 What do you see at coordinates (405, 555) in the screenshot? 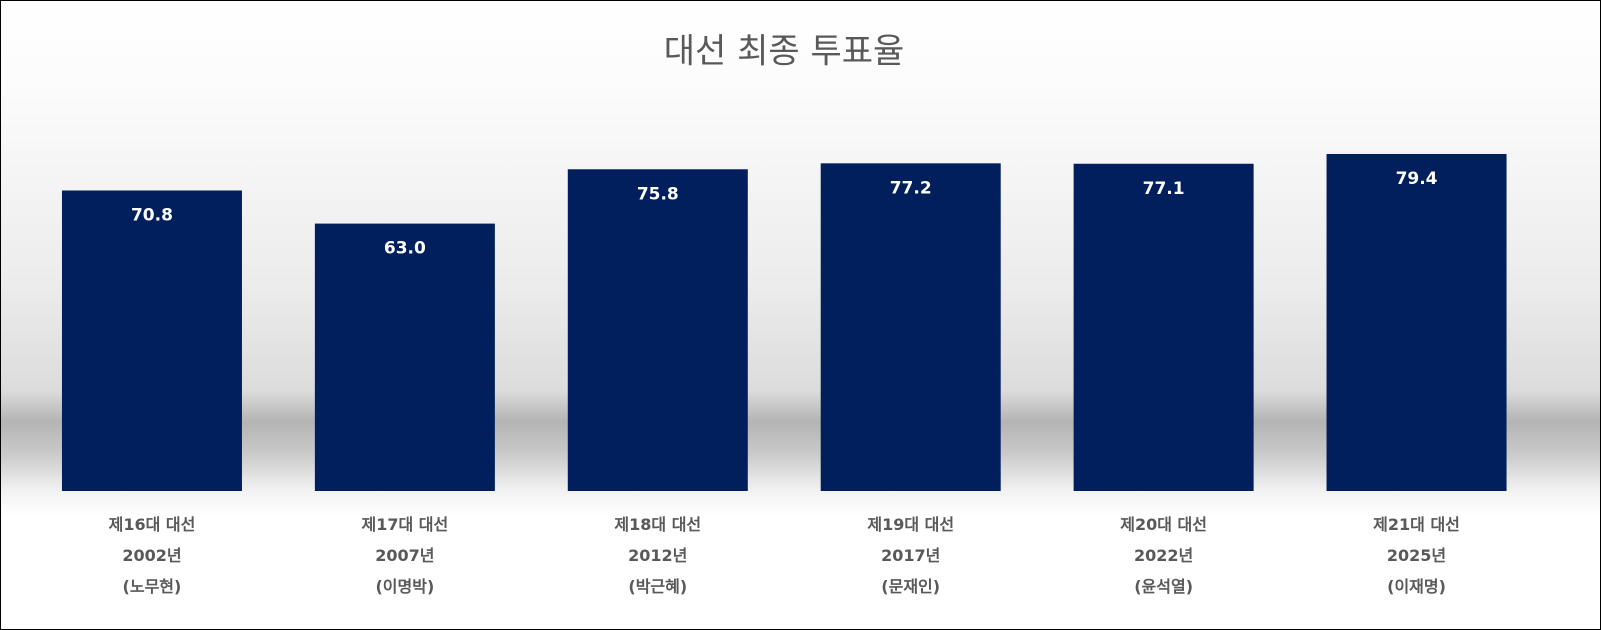
I see `x-tick-label: 제17대 대선 2007년 (이명박)` at bounding box center [405, 555].